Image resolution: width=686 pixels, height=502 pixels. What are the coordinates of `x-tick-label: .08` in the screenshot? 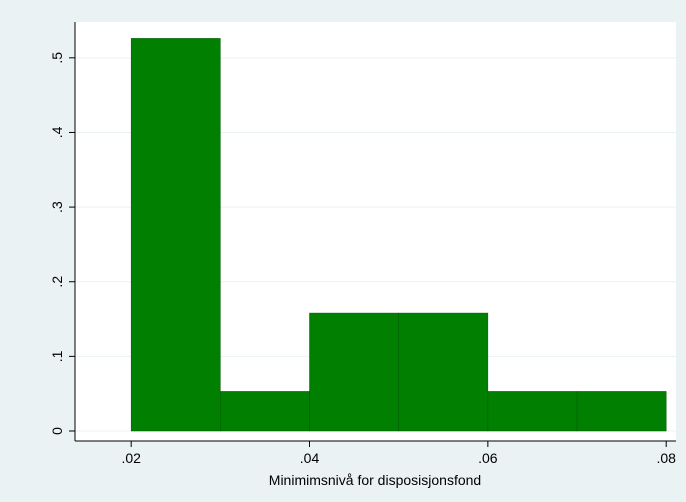 It's located at (666, 458).